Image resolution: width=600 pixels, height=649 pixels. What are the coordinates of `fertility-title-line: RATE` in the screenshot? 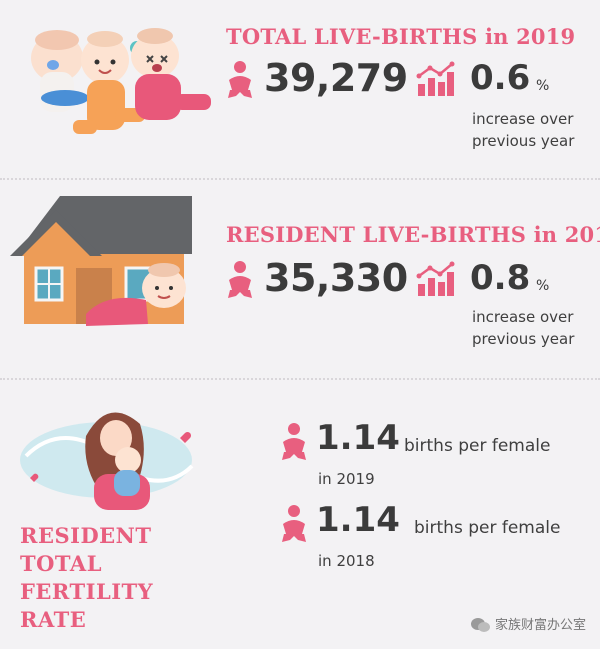 It's located at (53, 619).